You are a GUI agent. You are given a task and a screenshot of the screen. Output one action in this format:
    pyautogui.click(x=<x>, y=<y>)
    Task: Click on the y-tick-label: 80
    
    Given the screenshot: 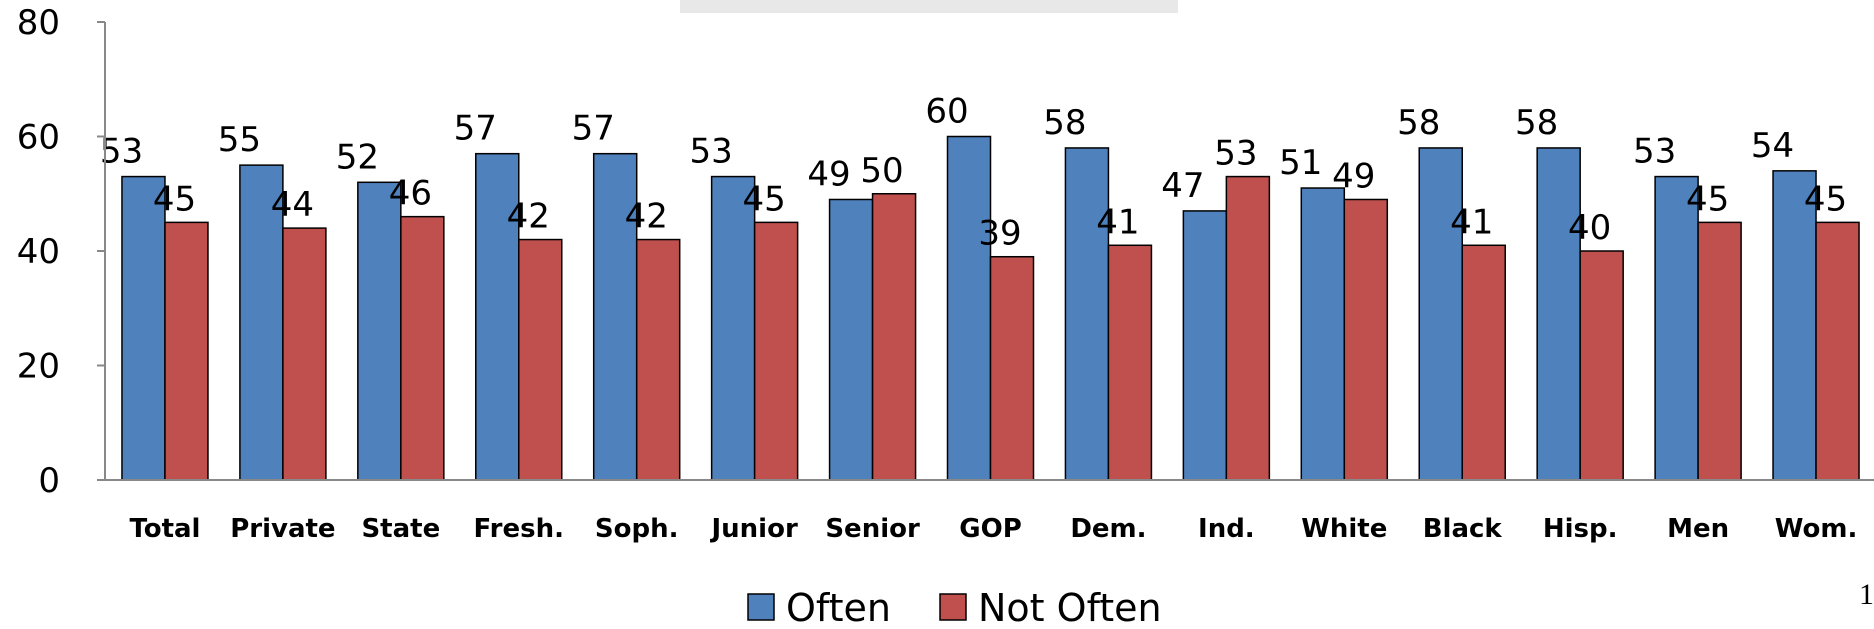 What is the action you would take?
    pyautogui.click(x=38, y=23)
    